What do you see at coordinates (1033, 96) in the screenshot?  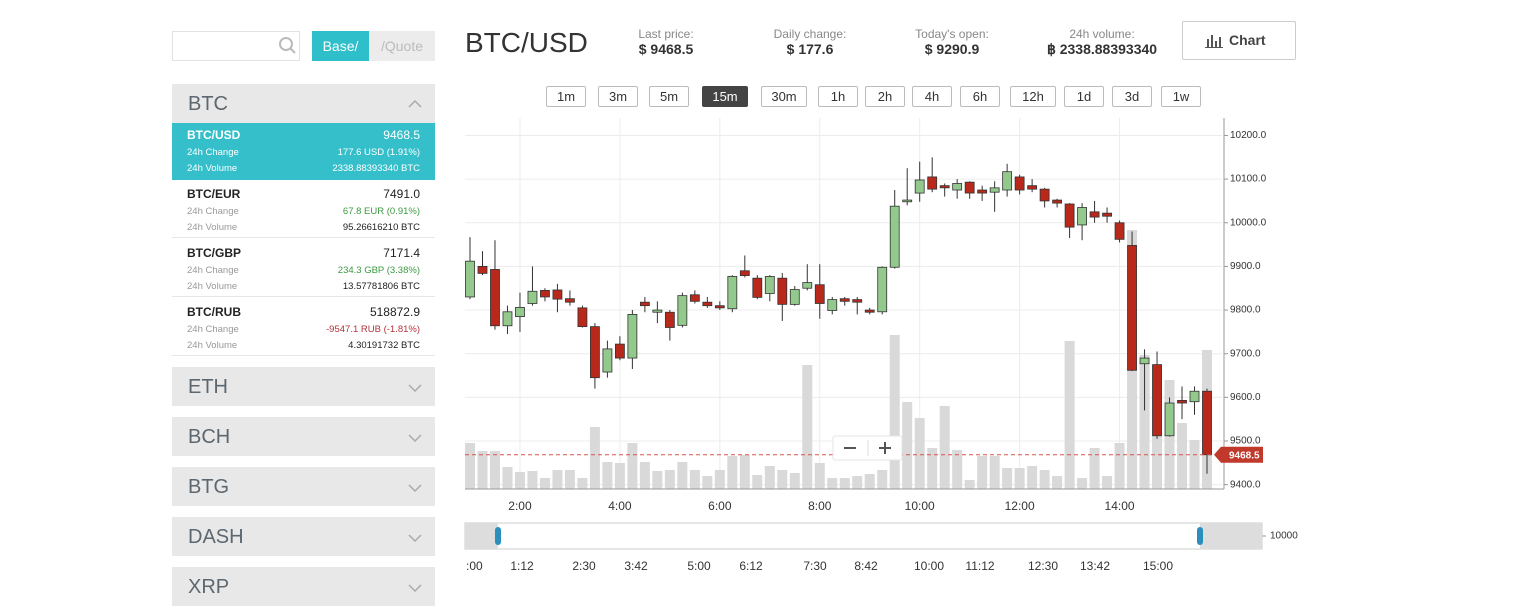 I see `timeframe-button: 12h` at bounding box center [1033, 96].